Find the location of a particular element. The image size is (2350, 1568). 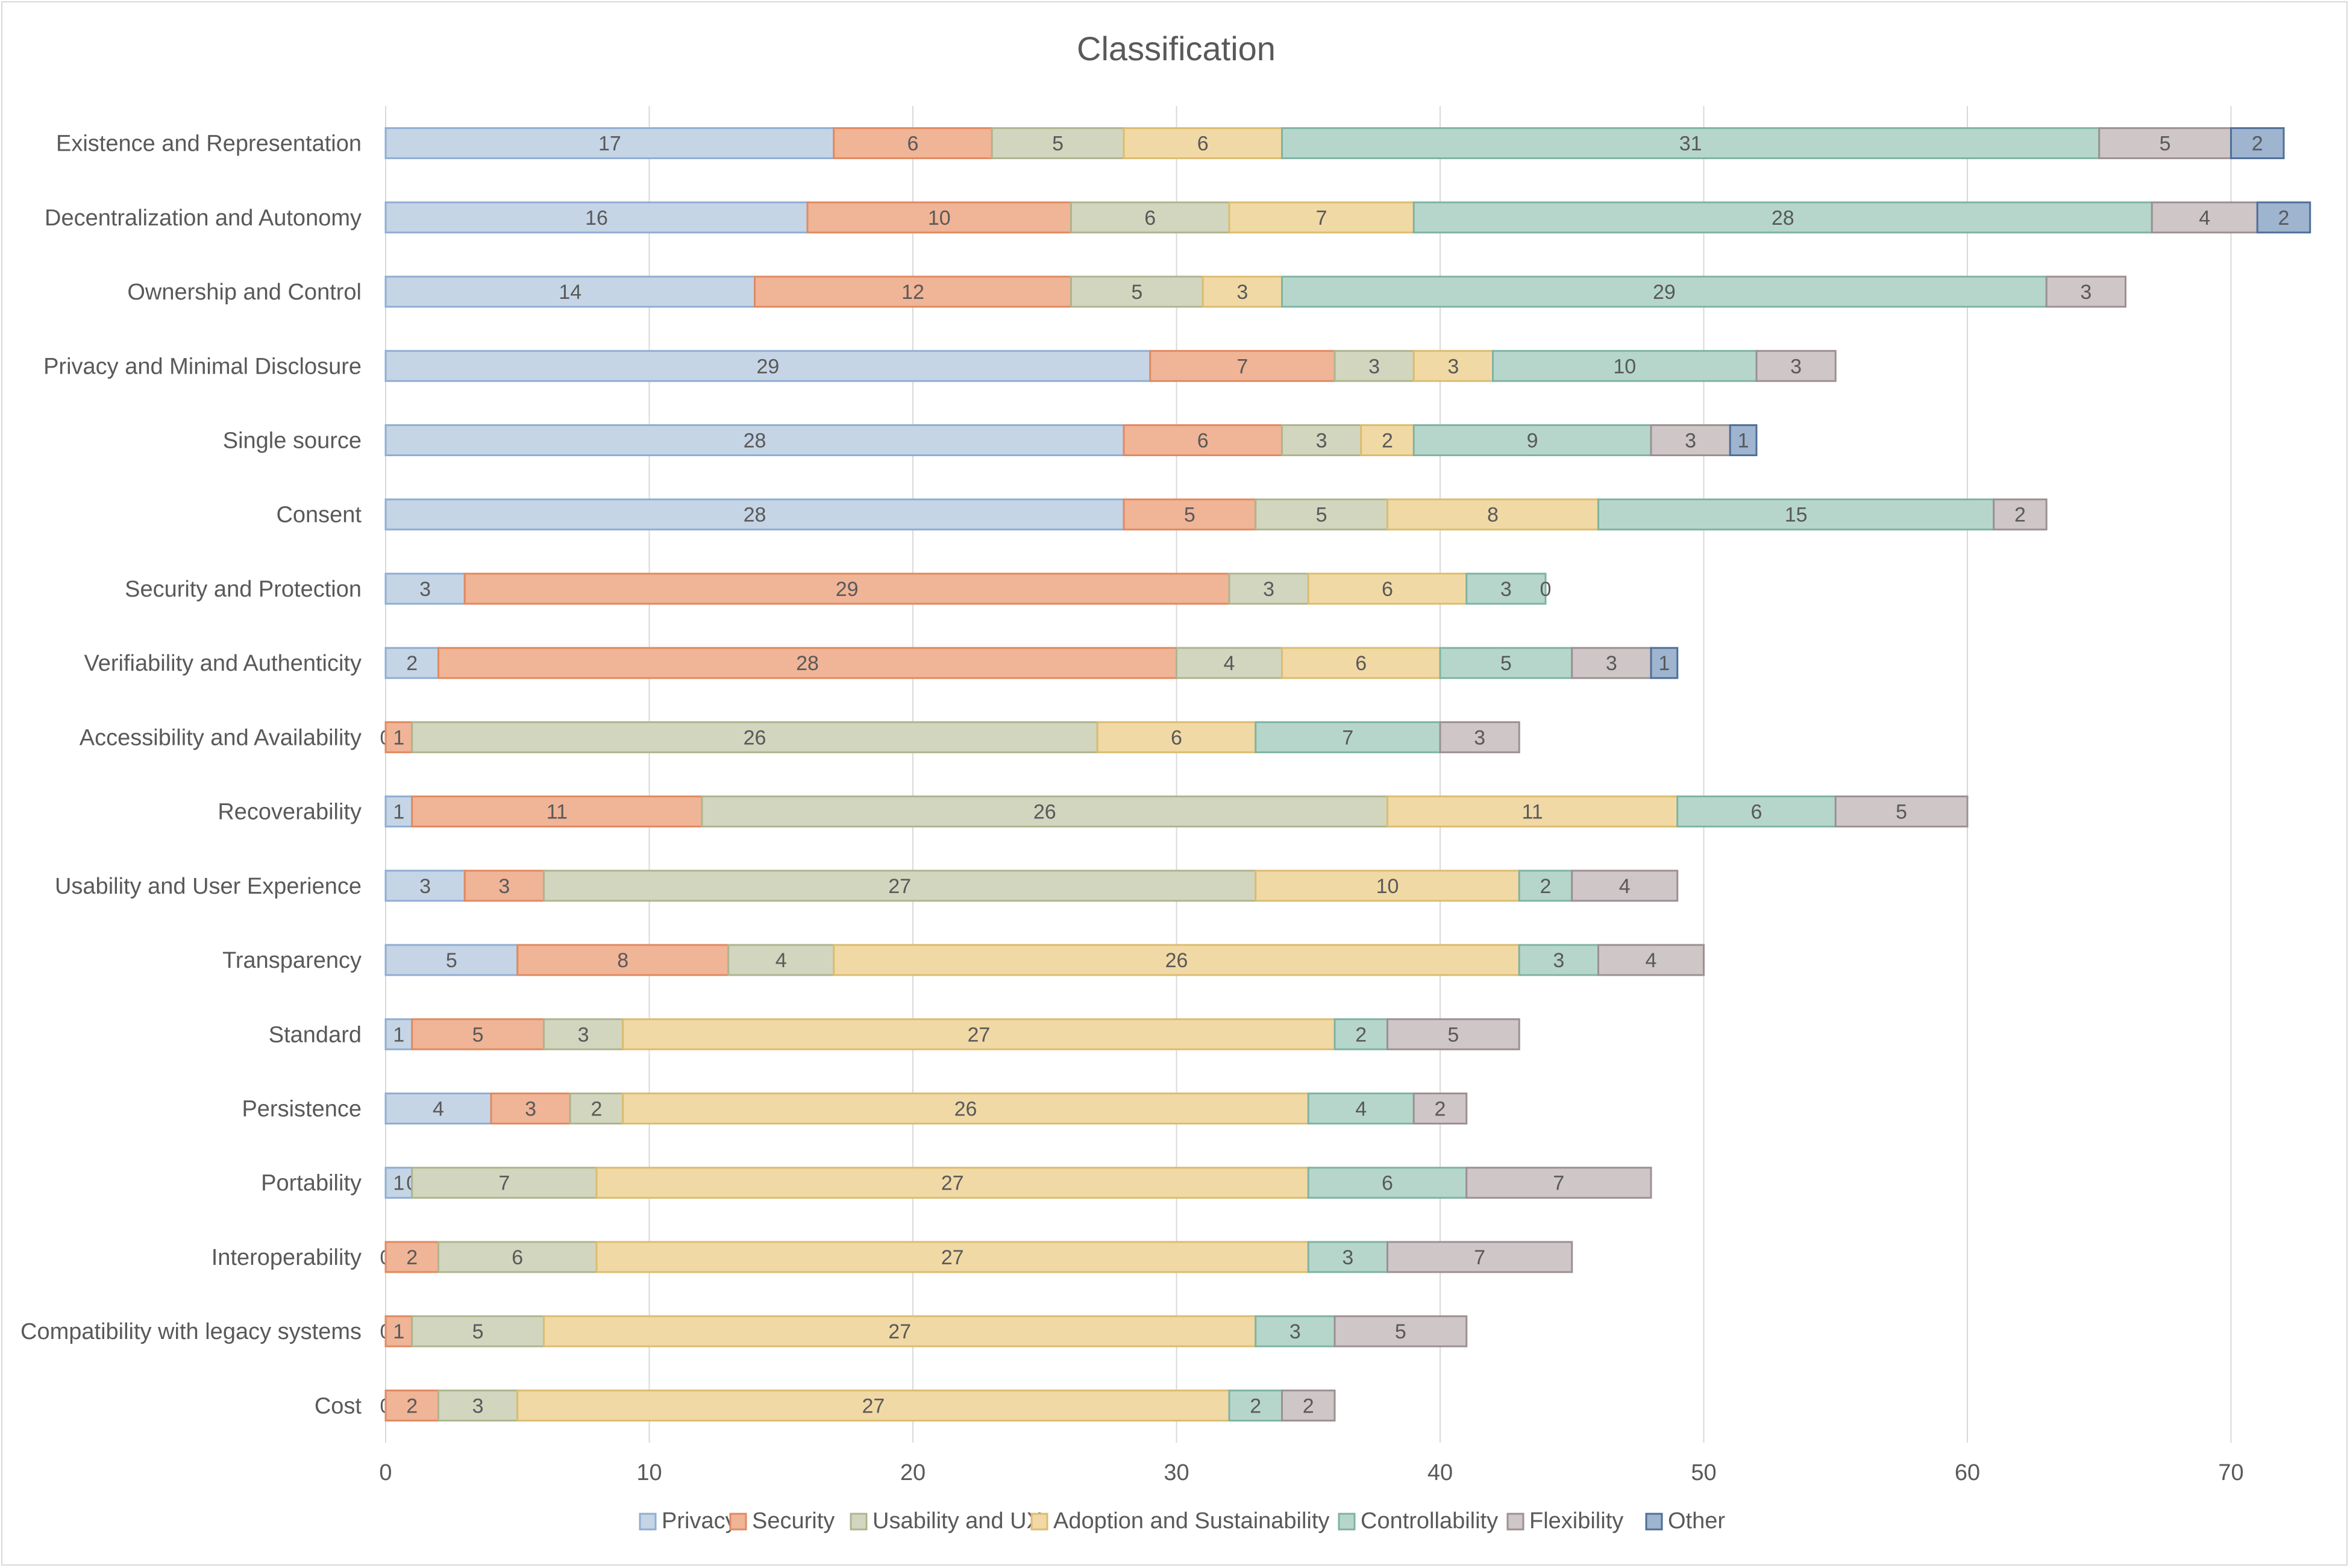

x-tick-label: 50 is located at coordinates (1703, 1472).